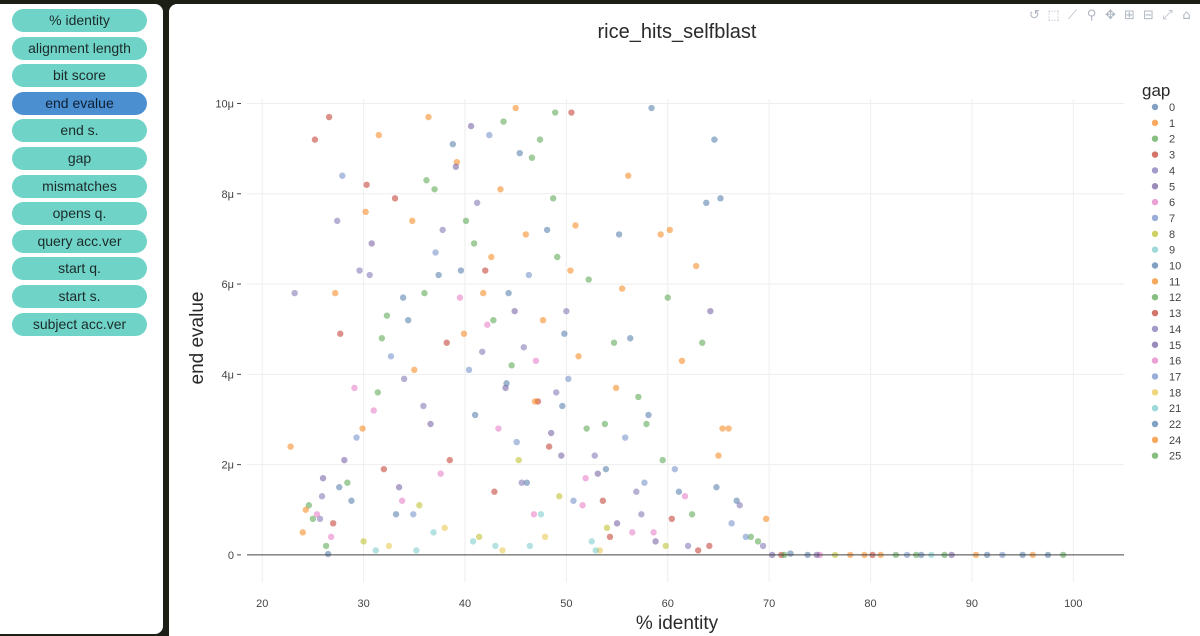  Describe the element at coordinates (79, 20) in the screenshot. I see `field-button-identity: % identity` at that location.